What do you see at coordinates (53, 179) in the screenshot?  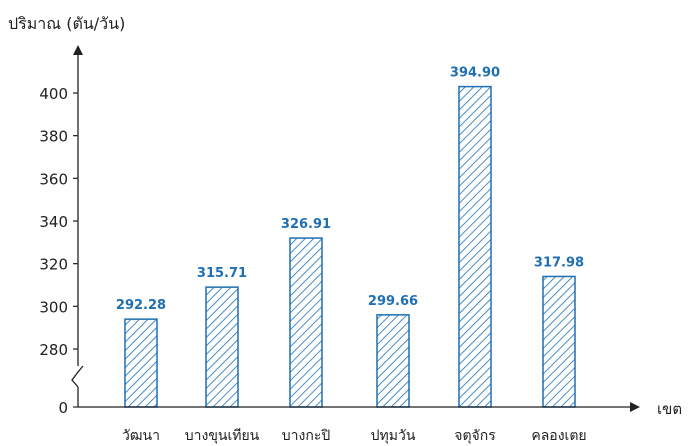 I see `y-tick-label: 360` at bounding box center [53, 179].